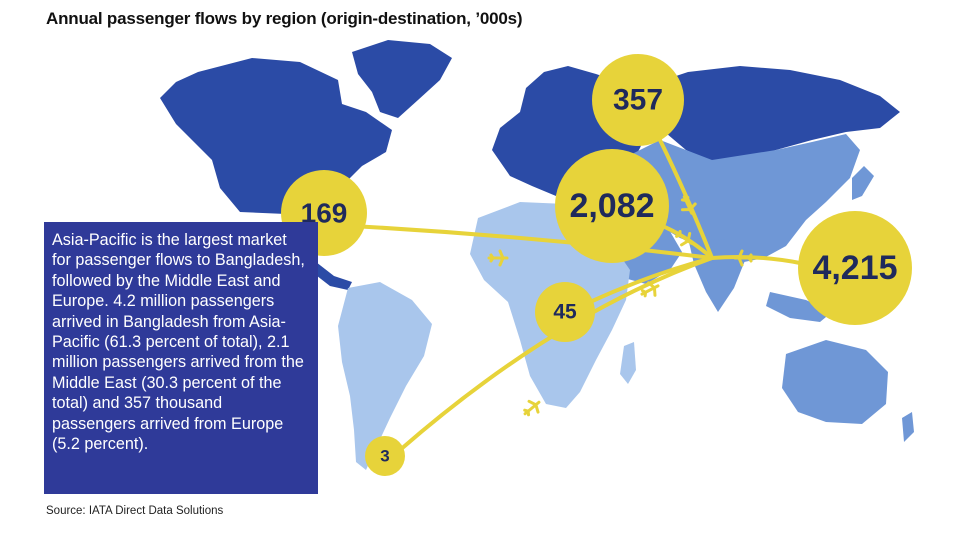 This screenshot has width=961, height=540. I want to click on flow-arrow-asia-pacific, so click(756, 259).